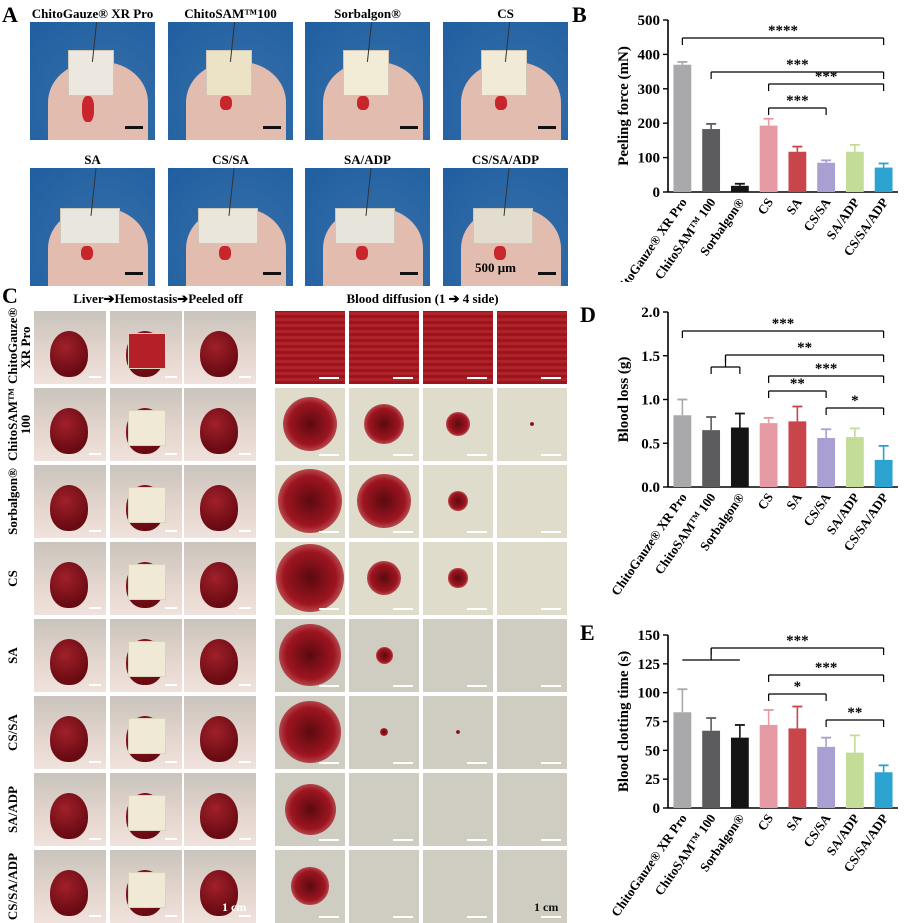 This screenshot has height=923, width=909. What do you see at coordinates (649, 21) in the screenshot?
I see `y-tick-label: 500` at bounding box center [649, 21].